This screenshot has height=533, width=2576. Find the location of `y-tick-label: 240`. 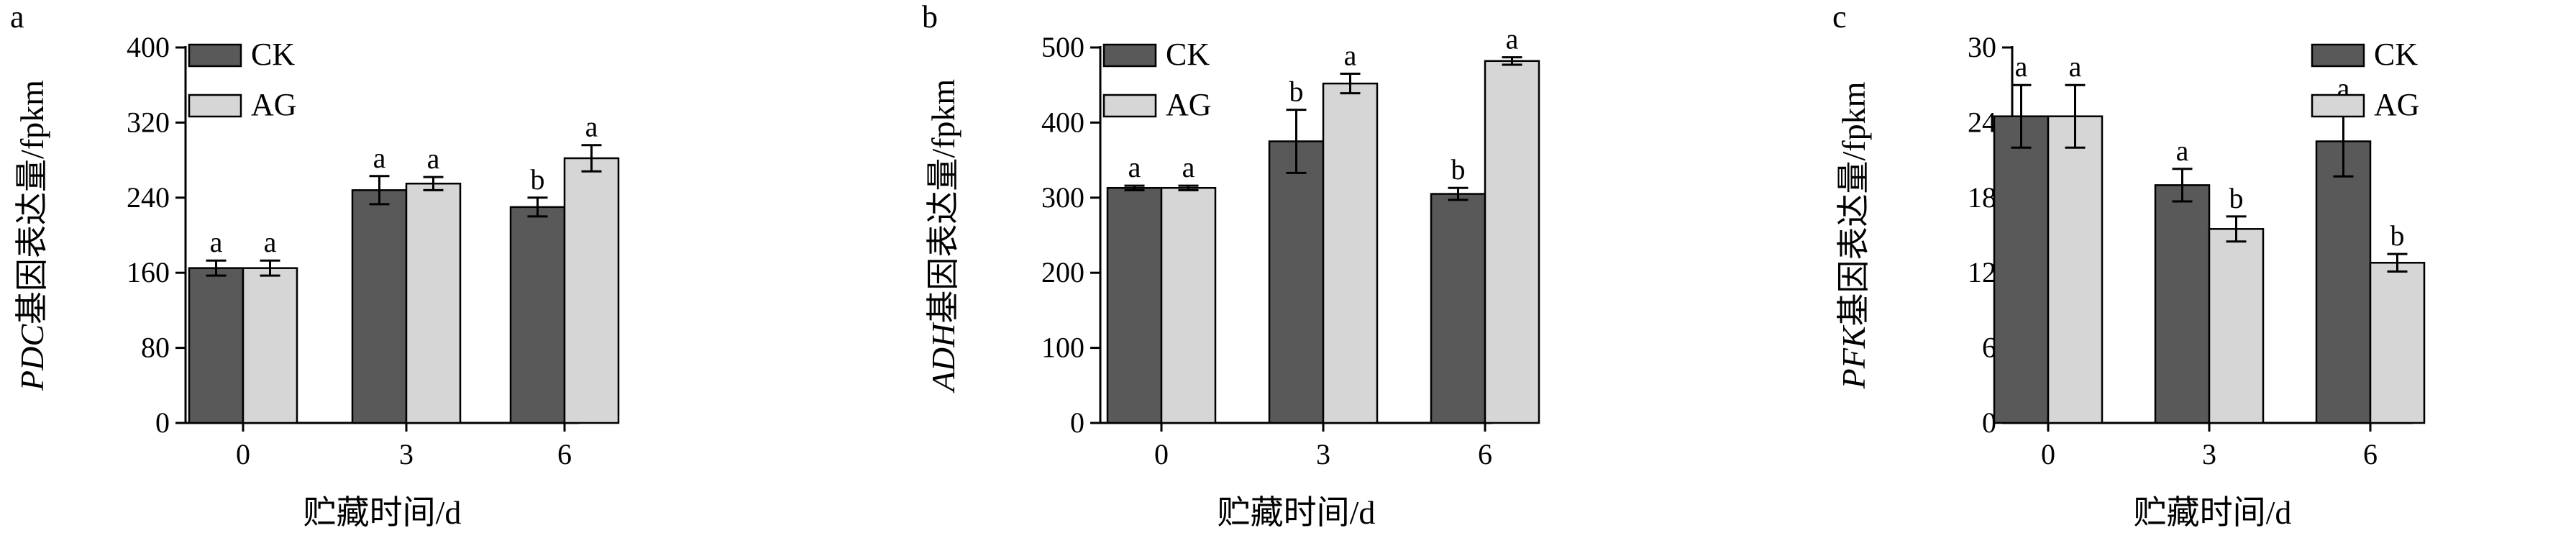

y-tick-label: 240 is located at coordinates (148, 197).